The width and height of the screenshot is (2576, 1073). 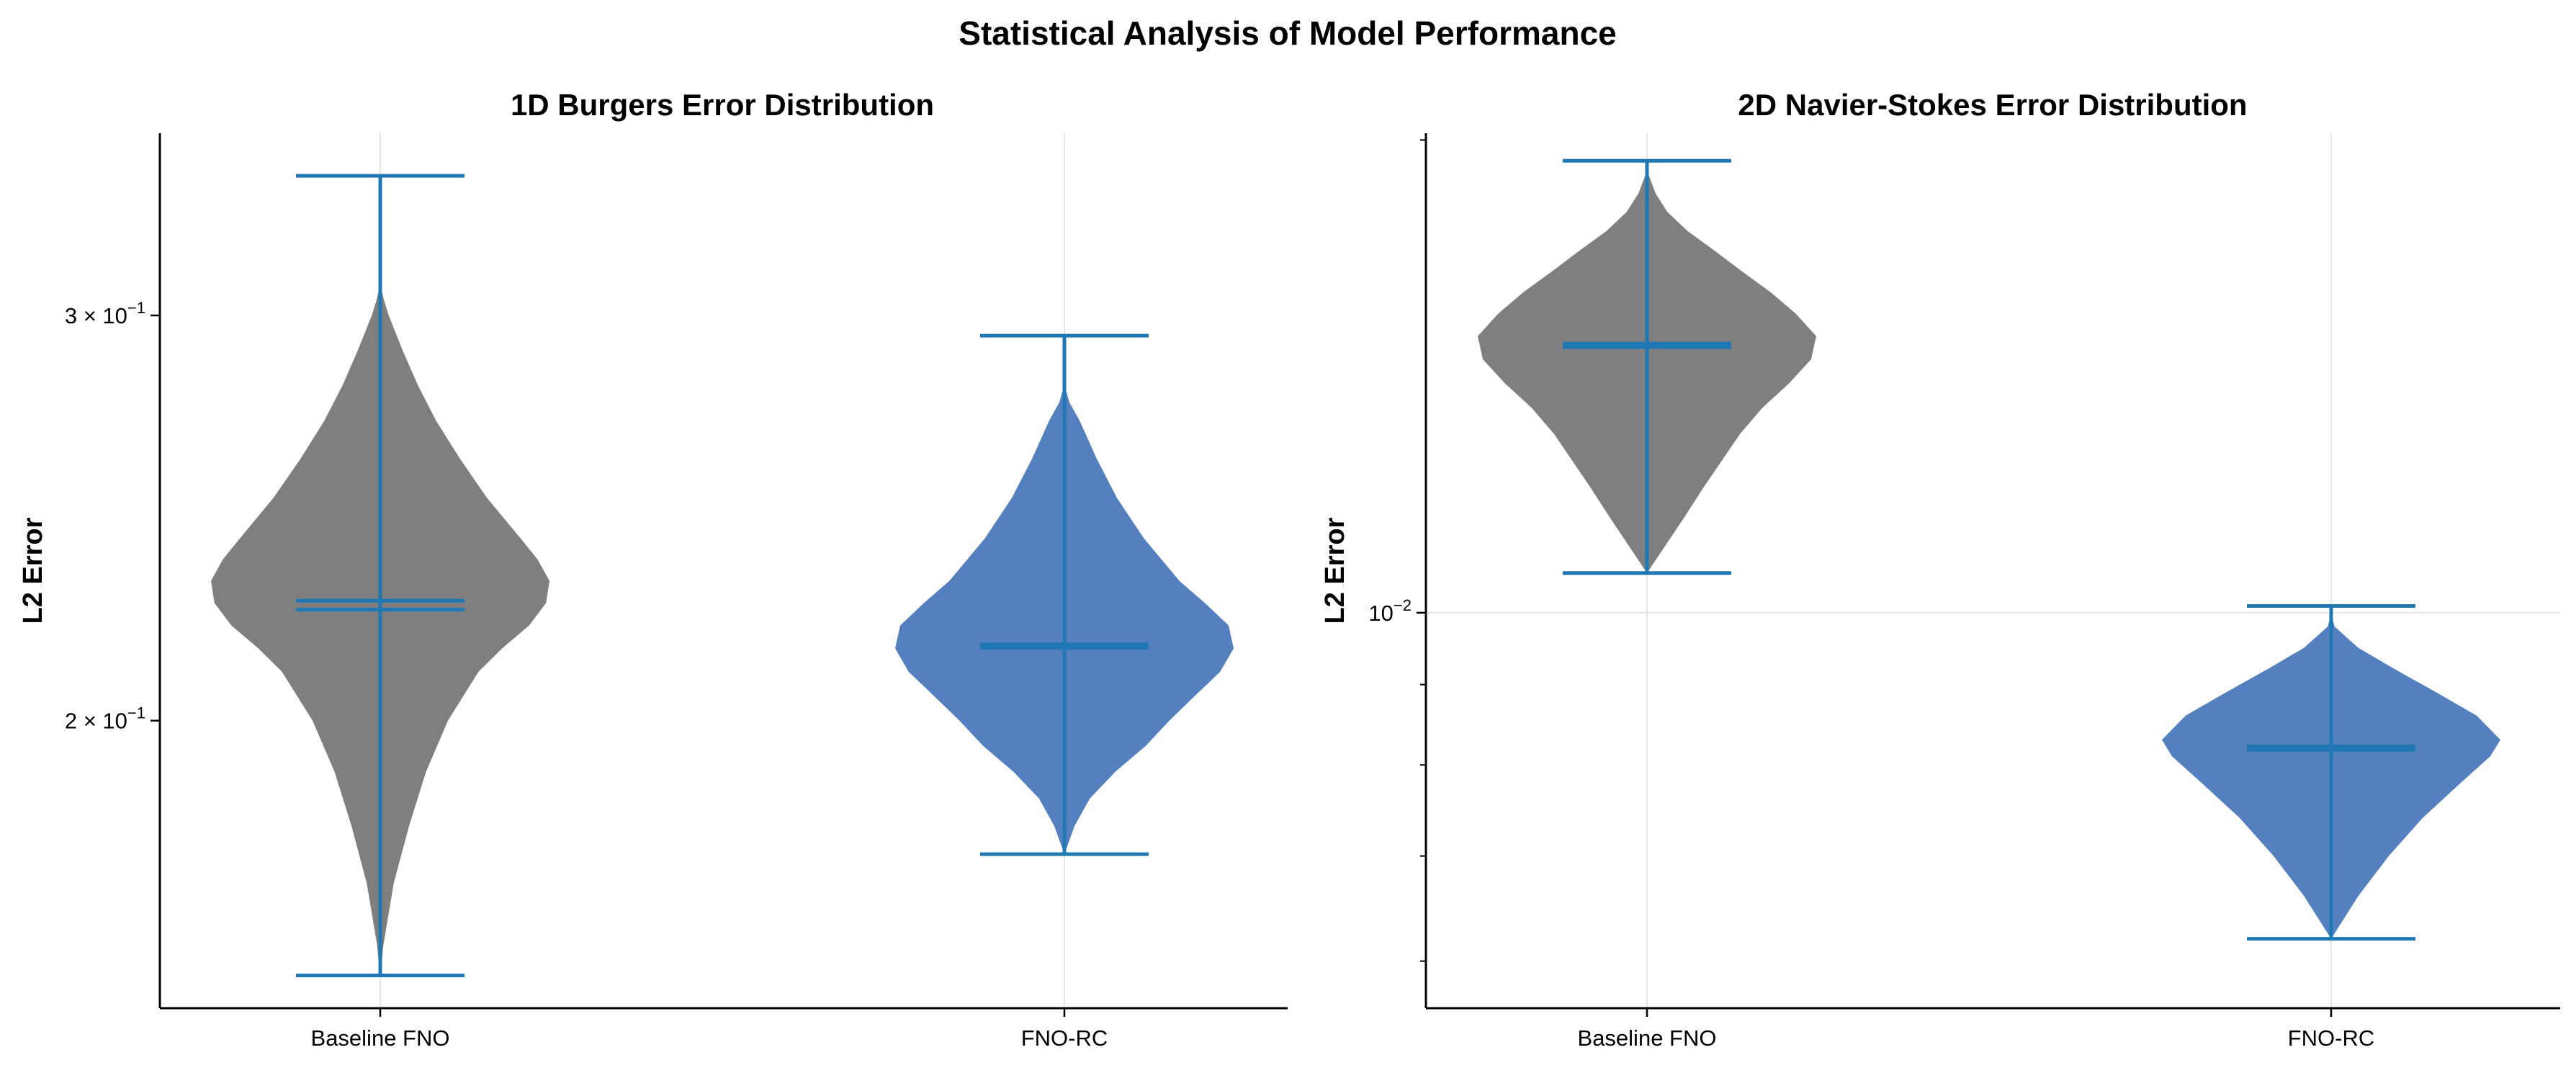 I want to click on y-tick-label: 3 × 10⁻¹, so click(x=105, y=313).